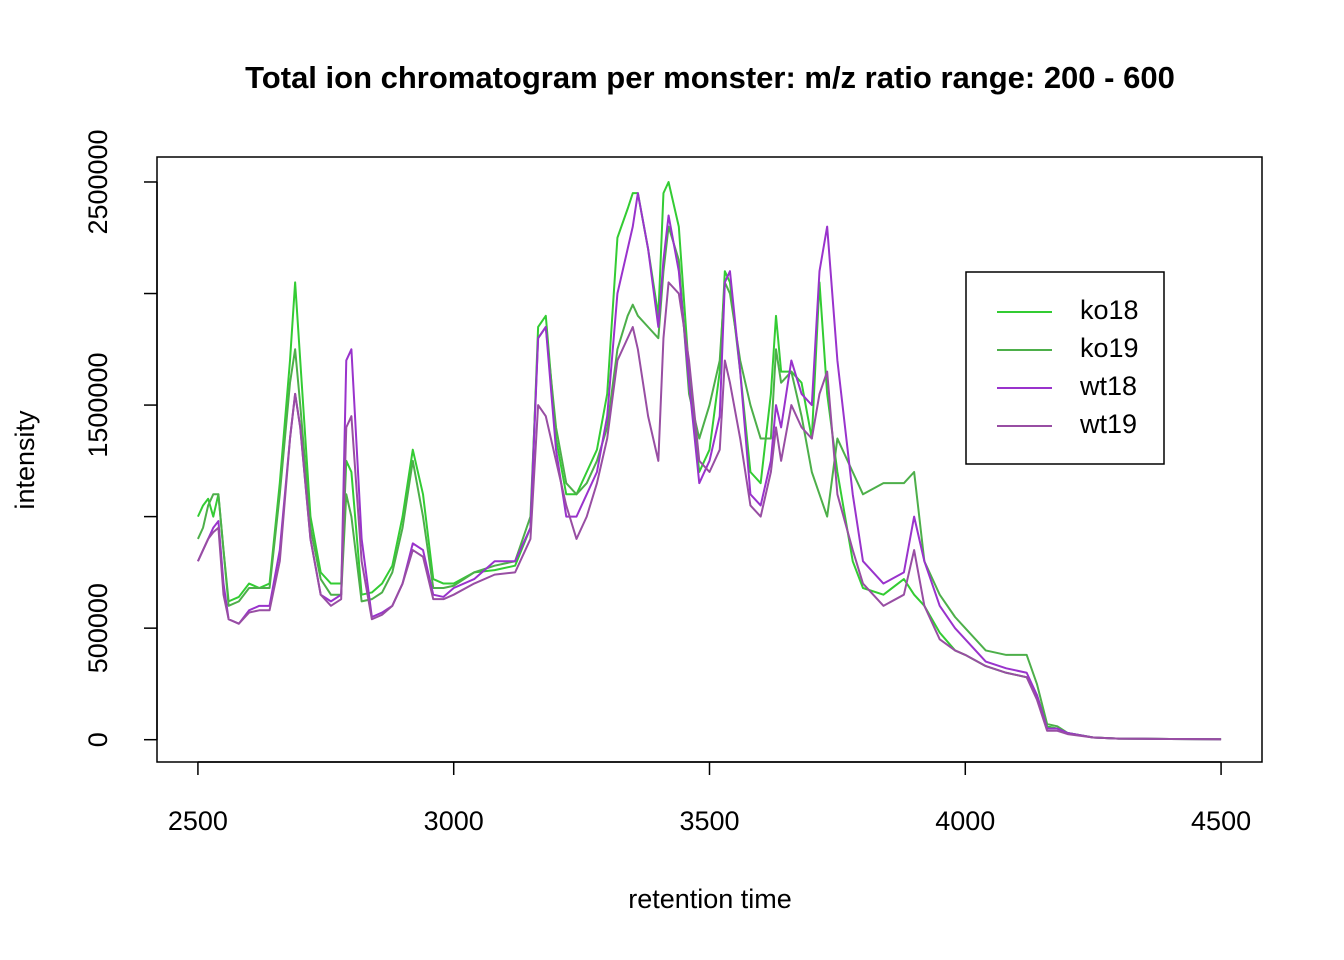 The height and width of the screenshot is (960, 1344). What do you see at coordinates (1221, 821) in the screenshot?
I see `x-tick-label: 4500` at bounding box center [1221, 821].